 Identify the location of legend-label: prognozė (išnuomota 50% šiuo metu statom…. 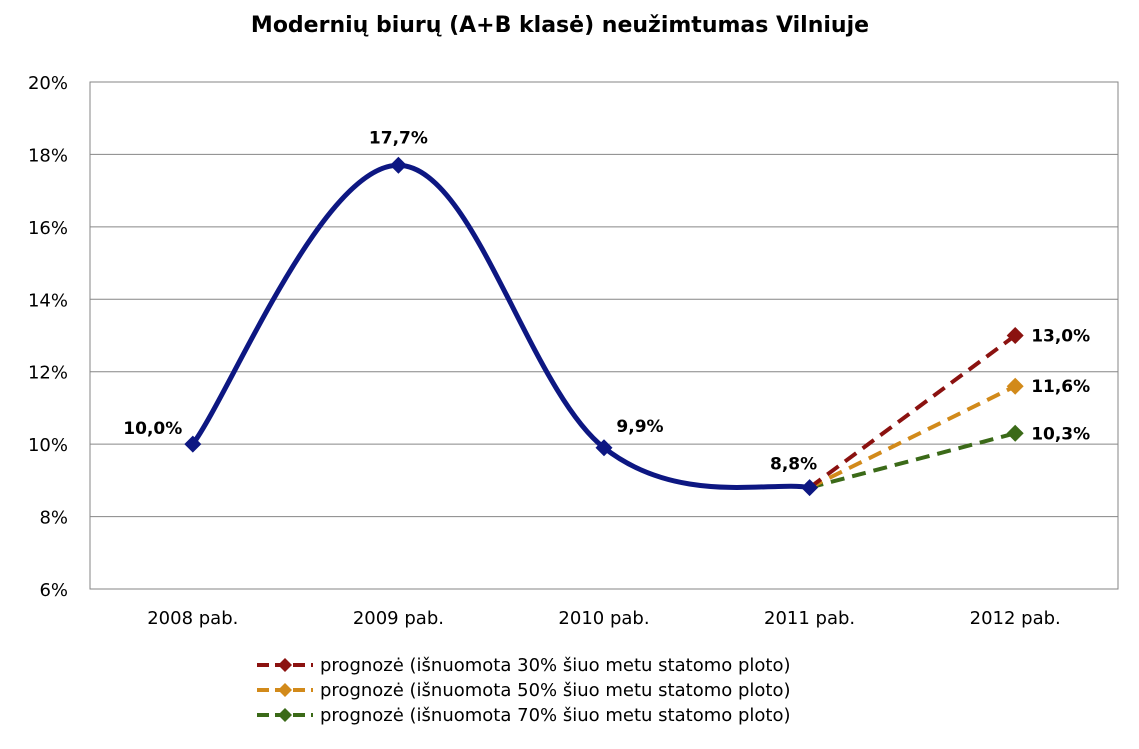
(555, 690).